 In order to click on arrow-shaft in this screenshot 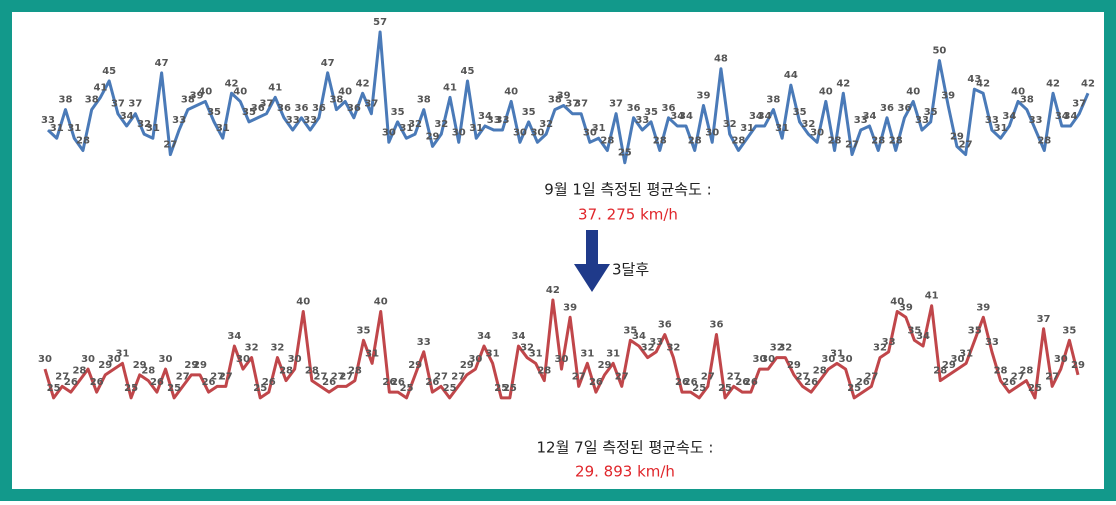, I will do `click(592, 248)`.